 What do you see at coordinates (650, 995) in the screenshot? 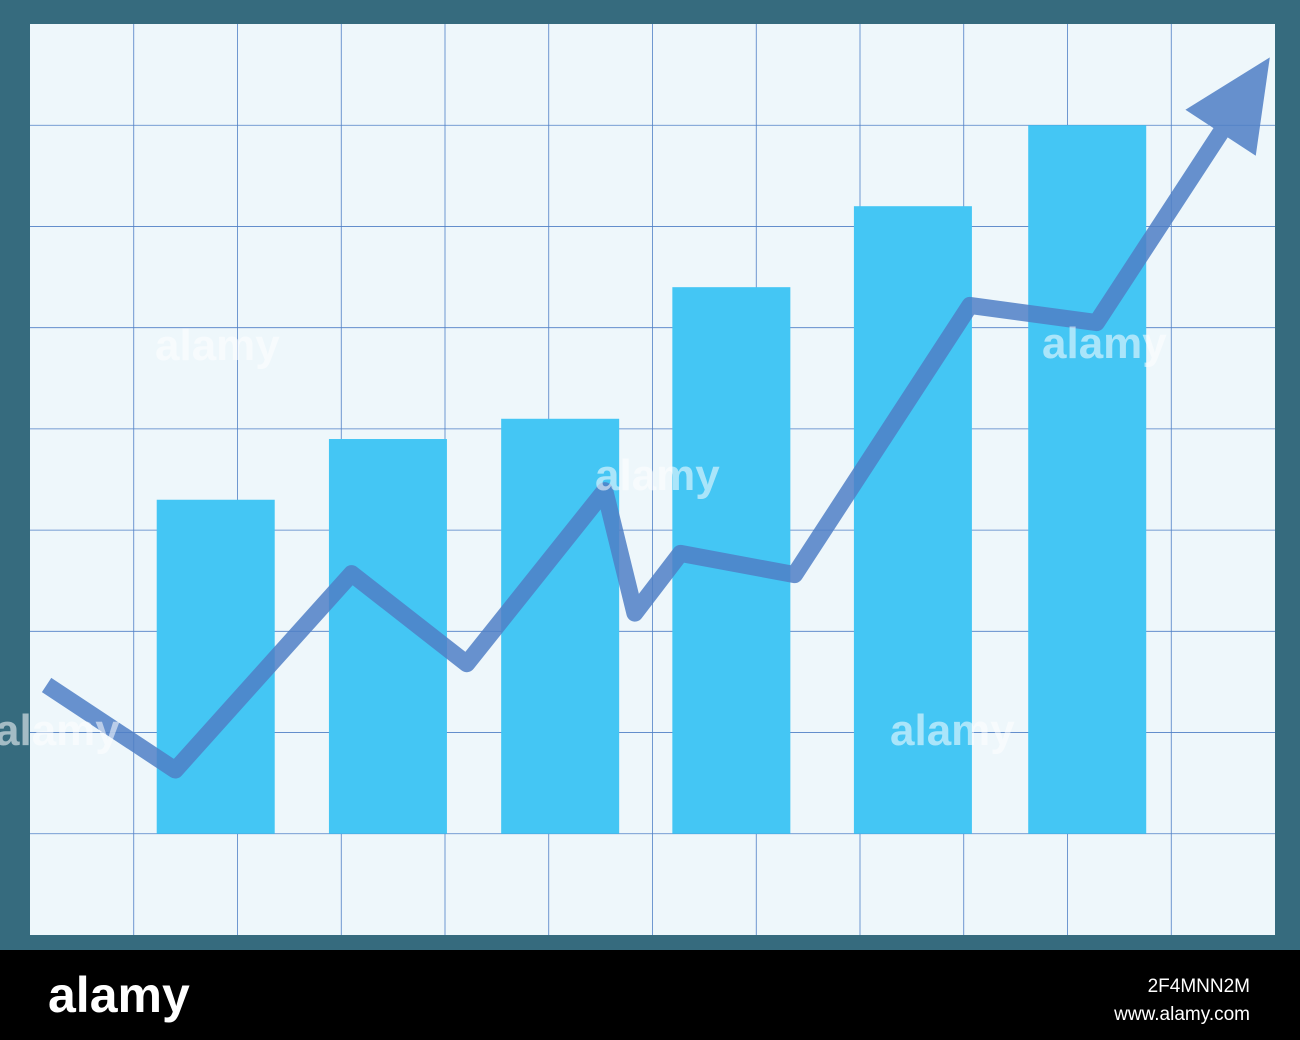
I see `footer-band` at bounding box center [650, 995].